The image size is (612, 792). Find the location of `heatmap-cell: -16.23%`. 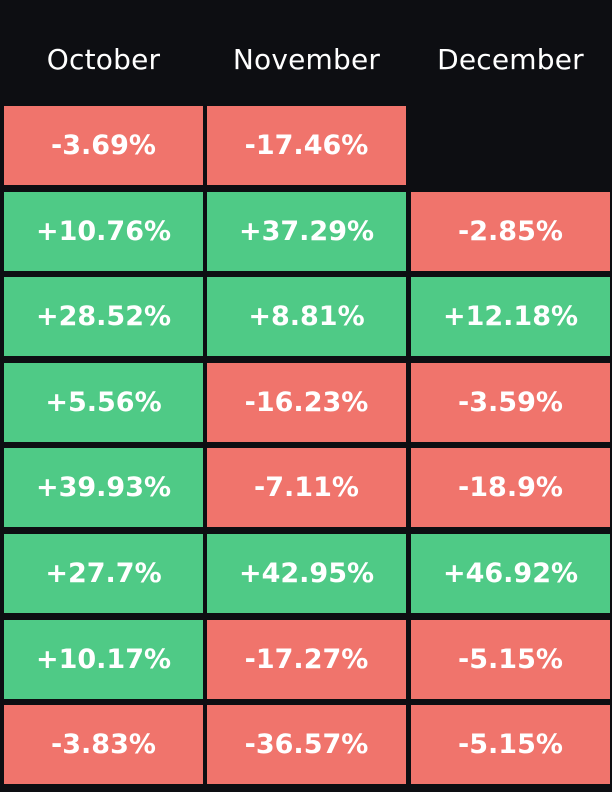

heatmap-cell: -16.23% is located at coordinates (306, 402).